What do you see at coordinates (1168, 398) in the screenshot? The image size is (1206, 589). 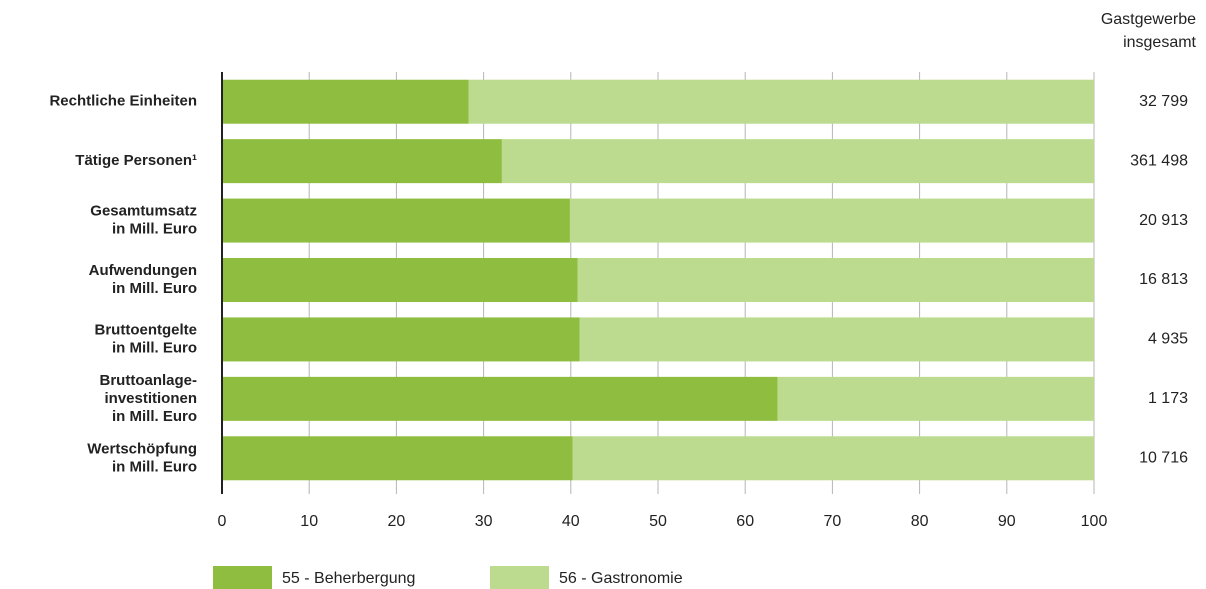 I see `total-label: 1 173` at bounding box center [1168, 398].